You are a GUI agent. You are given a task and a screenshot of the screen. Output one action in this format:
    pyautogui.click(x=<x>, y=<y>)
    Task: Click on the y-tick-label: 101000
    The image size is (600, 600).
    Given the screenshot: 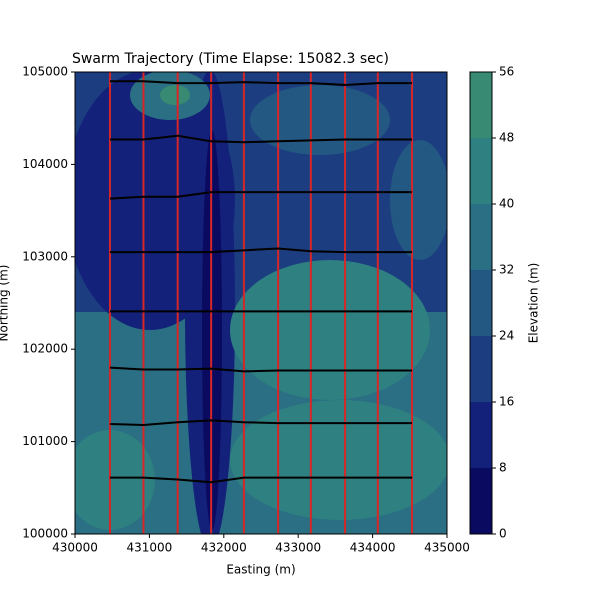 What is the action you would take?
    pyautogui.click(x=45, y=441)
    